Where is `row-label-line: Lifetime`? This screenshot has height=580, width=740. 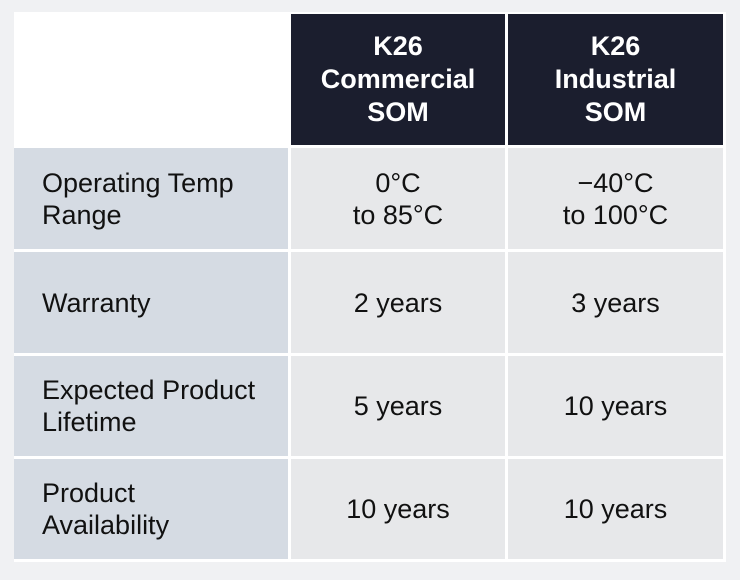 row-label-line: Lifetime is located at coordinates (89, 422).